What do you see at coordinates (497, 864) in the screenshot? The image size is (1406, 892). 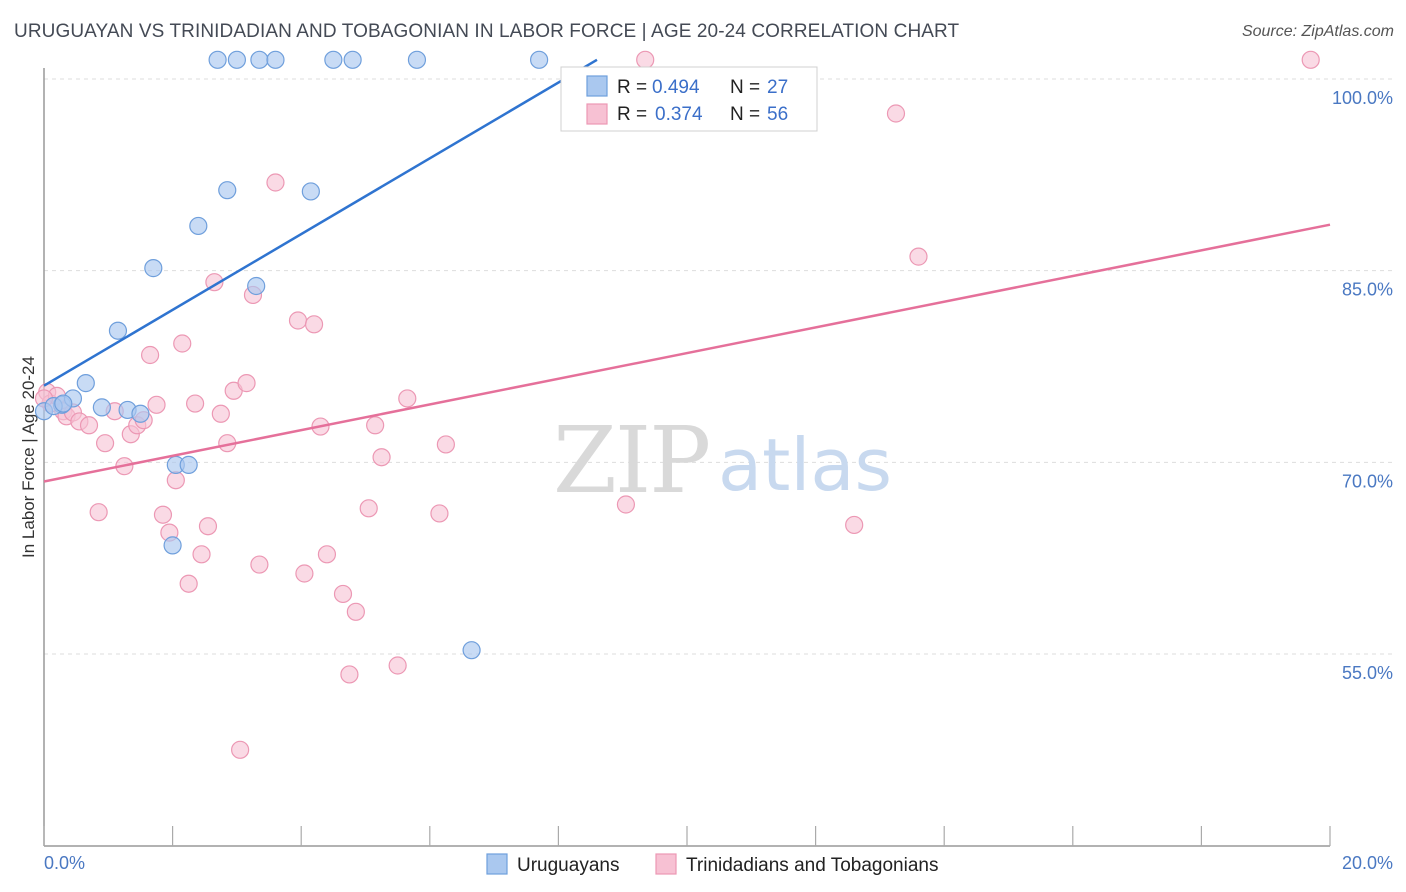 I see `bottom-legend-swatch-uruguayans` at bounding box center [497, 864].